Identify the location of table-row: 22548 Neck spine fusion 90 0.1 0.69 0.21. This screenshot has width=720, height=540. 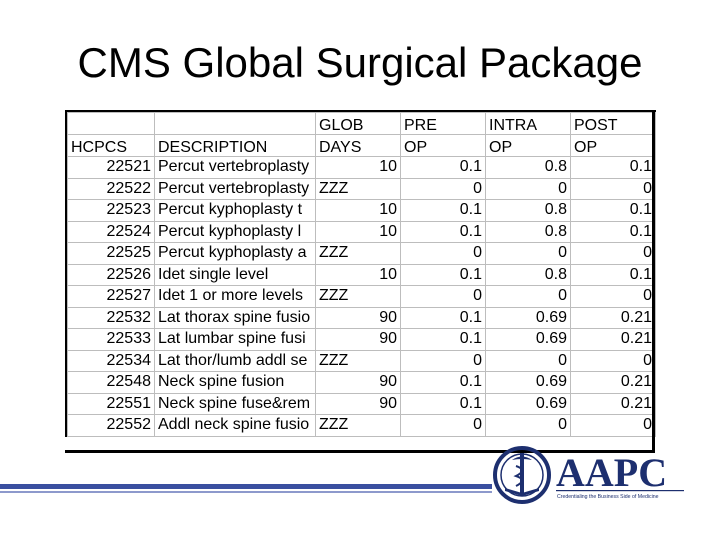
(361, 382).